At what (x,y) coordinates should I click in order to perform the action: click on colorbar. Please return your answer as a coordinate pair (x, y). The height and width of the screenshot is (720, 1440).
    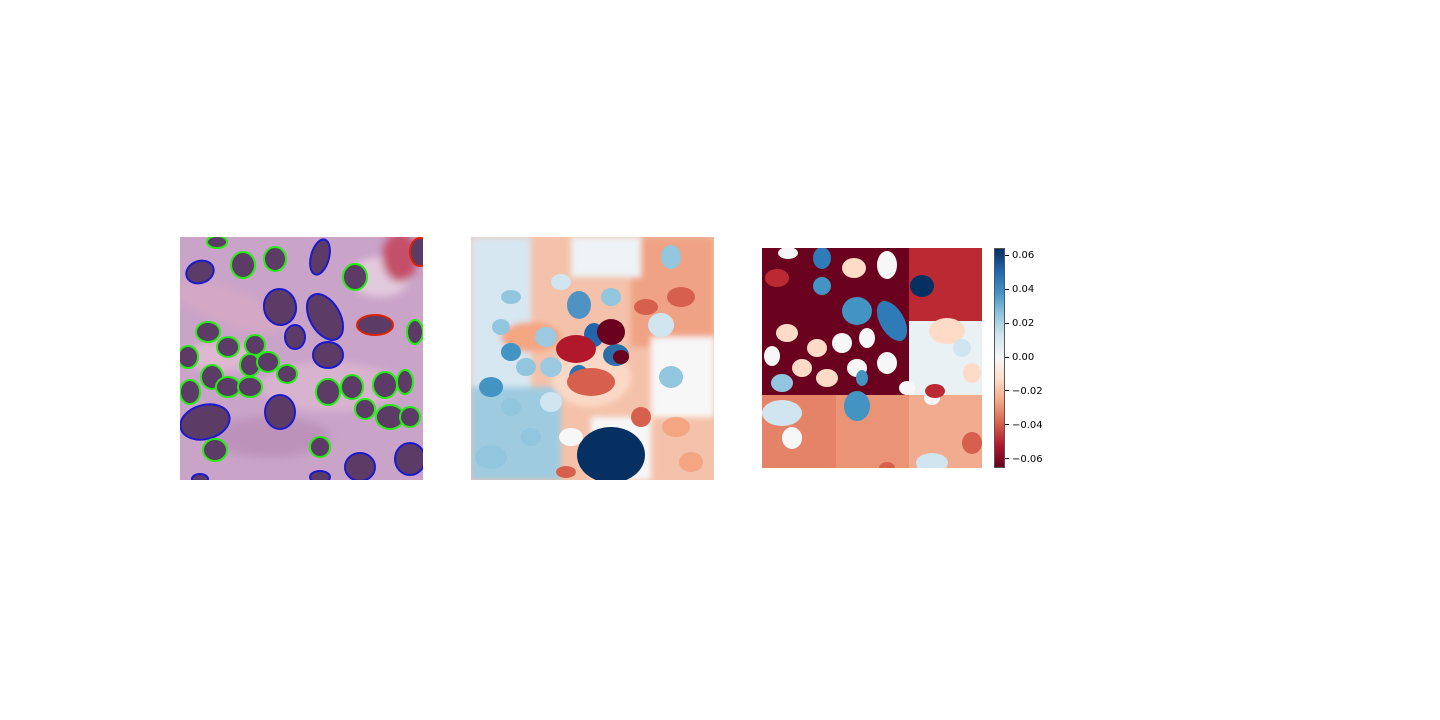
    Looking at the image, I should click on (999, 358).